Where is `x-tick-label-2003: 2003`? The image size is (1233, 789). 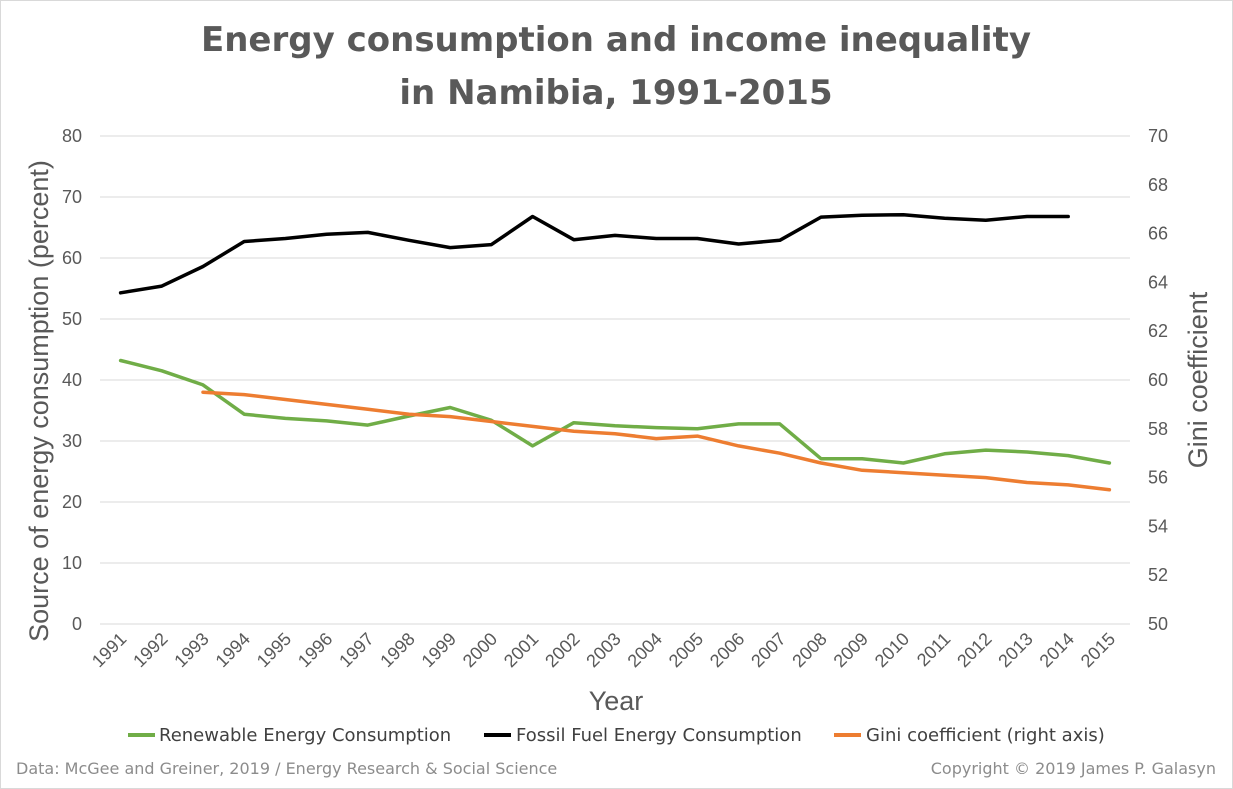 x-tick-label-2003: 2003 is located at coordinates (603, 650).